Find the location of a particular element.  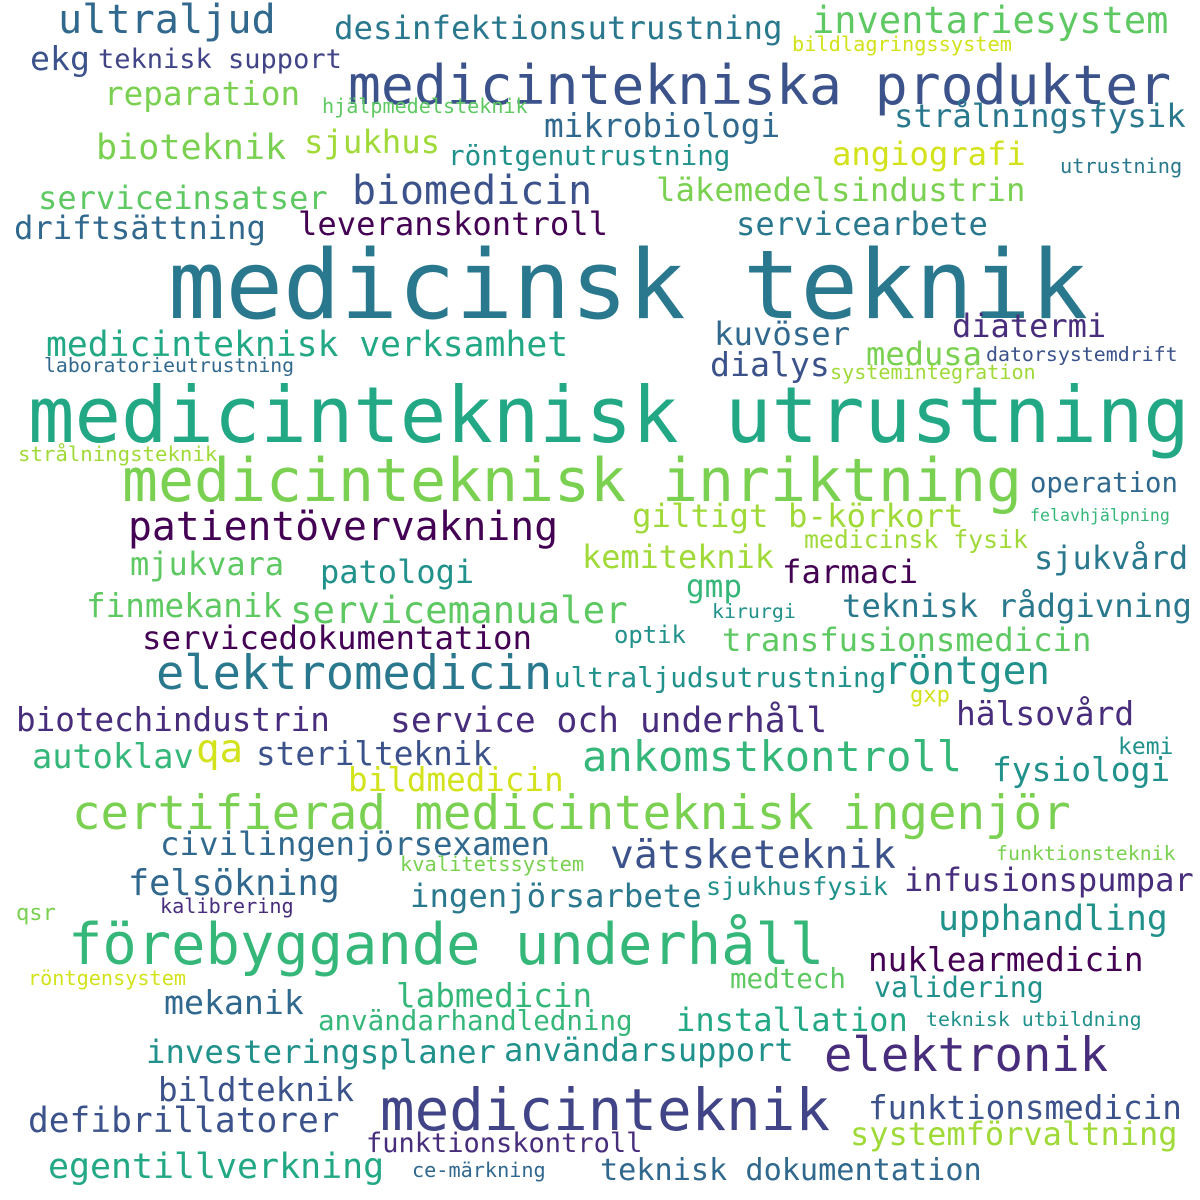

word-elektronik: elektronik is located at coordinates (966, 1055).